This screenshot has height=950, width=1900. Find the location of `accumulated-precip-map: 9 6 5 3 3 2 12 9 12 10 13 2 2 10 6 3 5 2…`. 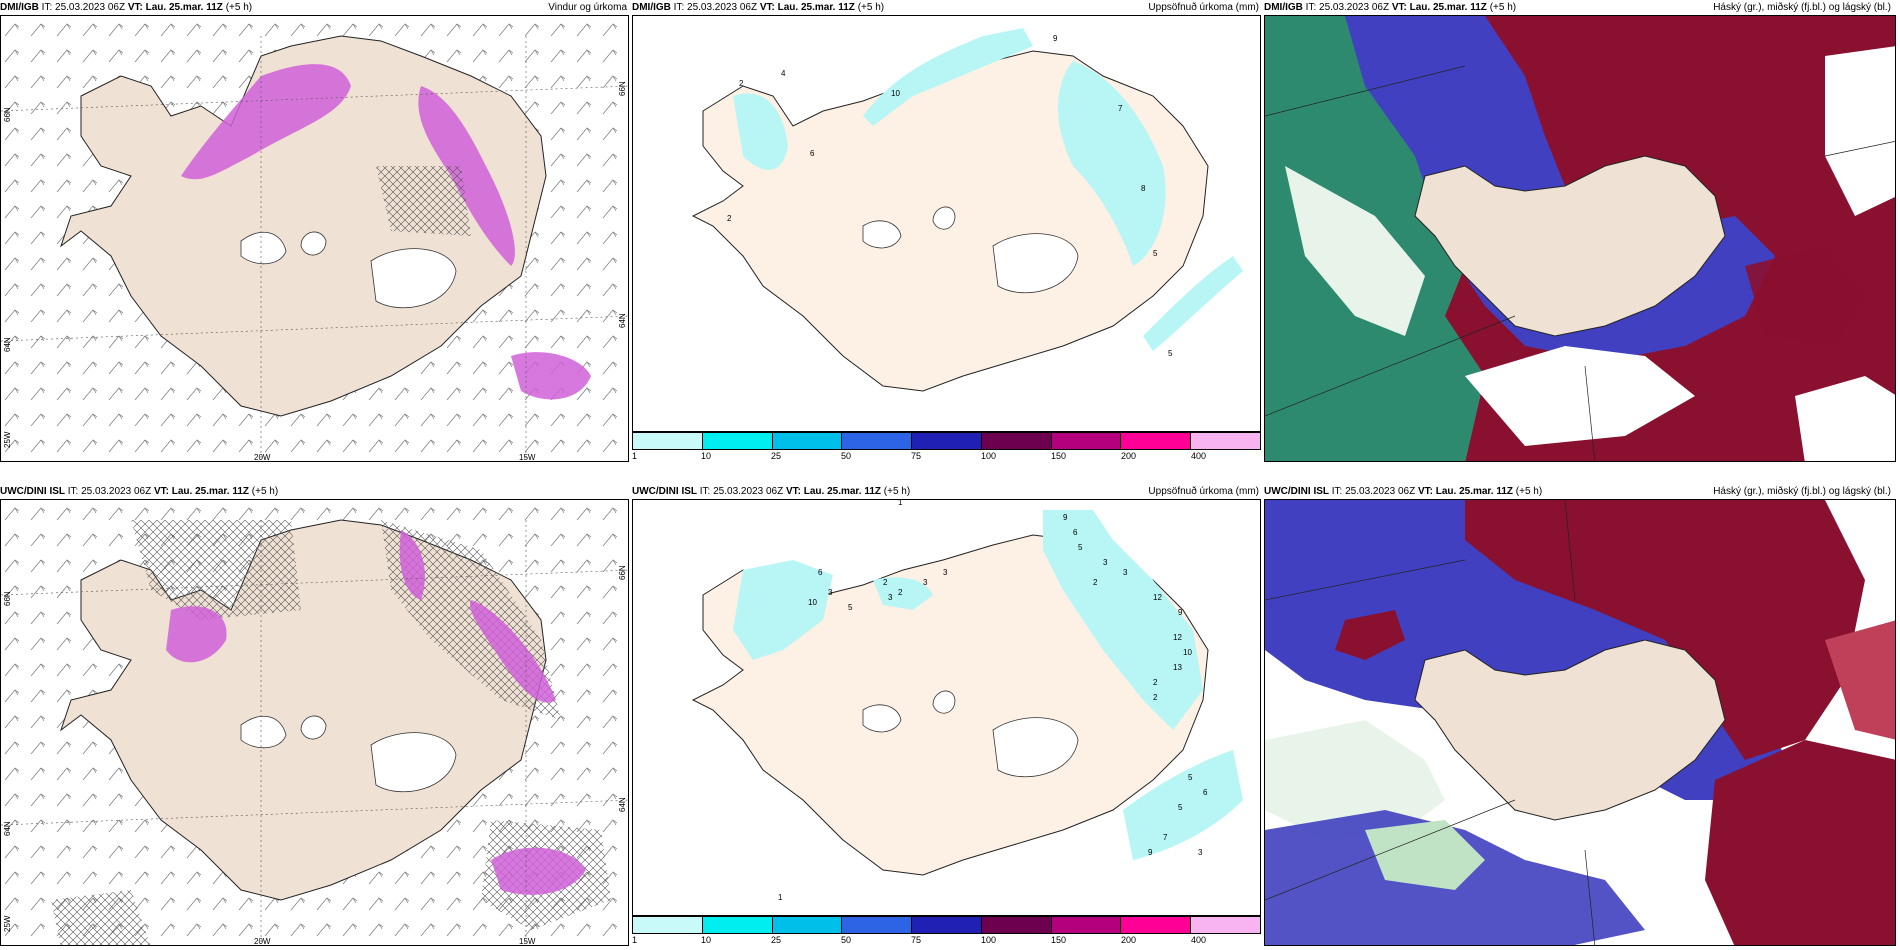

accumulated-precip-map: 9 6 5 3 3 2 12 9 12 10 13 2 2 10 6 3 5 2… is located at coordinates (946, 707).